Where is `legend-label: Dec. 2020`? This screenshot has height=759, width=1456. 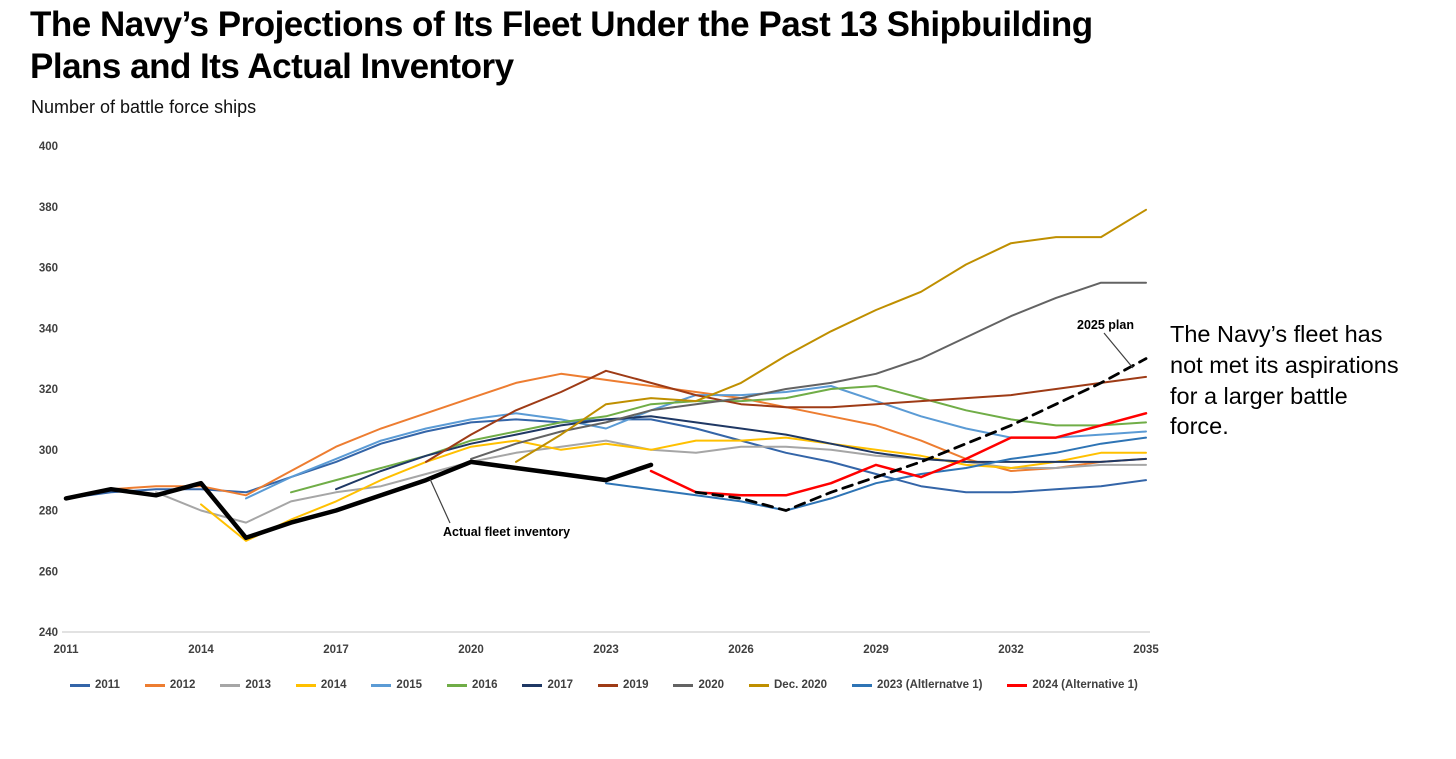
legend-label: Dec. 2020 is located at coordinates (801, 685).